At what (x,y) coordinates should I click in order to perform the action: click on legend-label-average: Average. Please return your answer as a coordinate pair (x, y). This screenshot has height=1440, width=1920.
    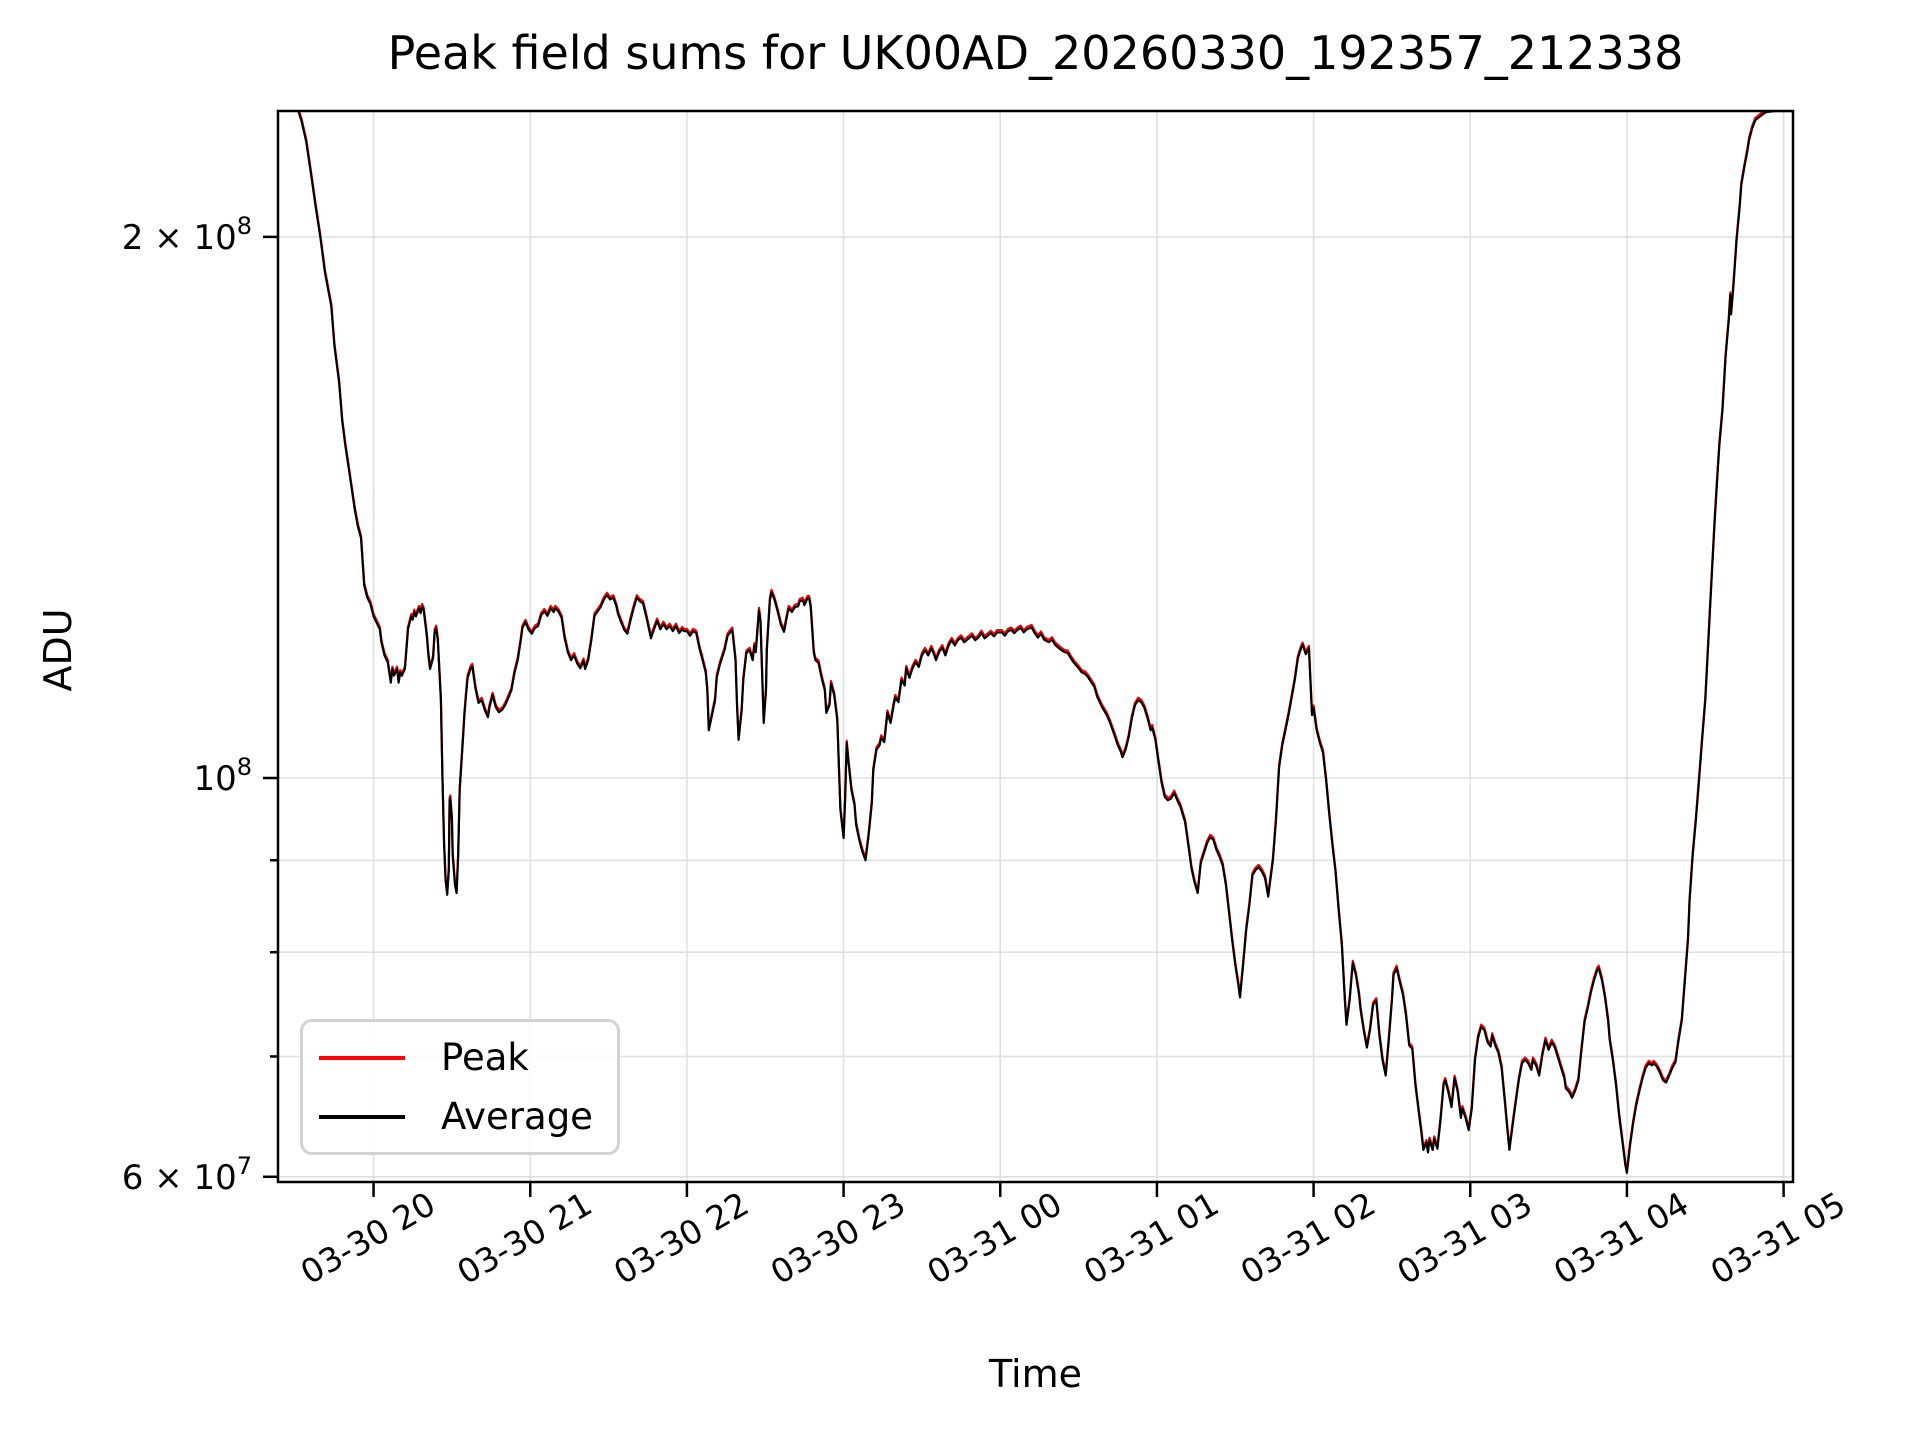
    Looking at the image, I should click on (517, 1116).